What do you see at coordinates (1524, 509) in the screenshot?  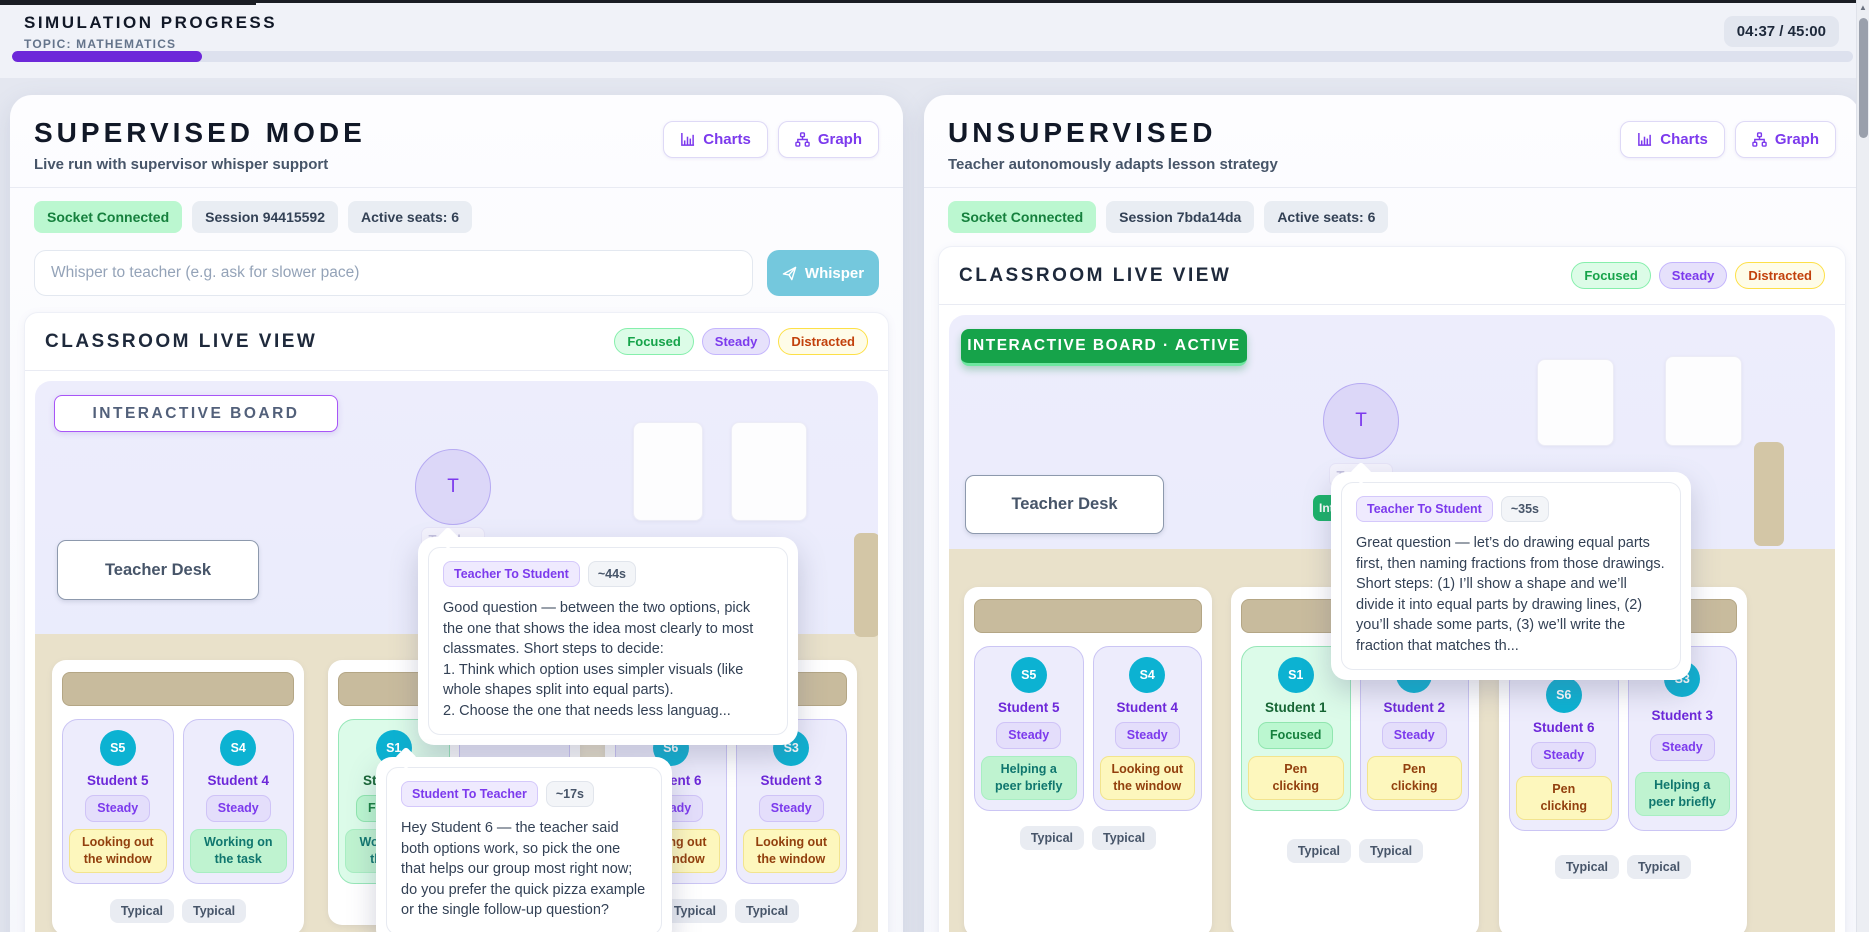 I see `message-time-badge: ~35s` at bounding box center [1524, 509].